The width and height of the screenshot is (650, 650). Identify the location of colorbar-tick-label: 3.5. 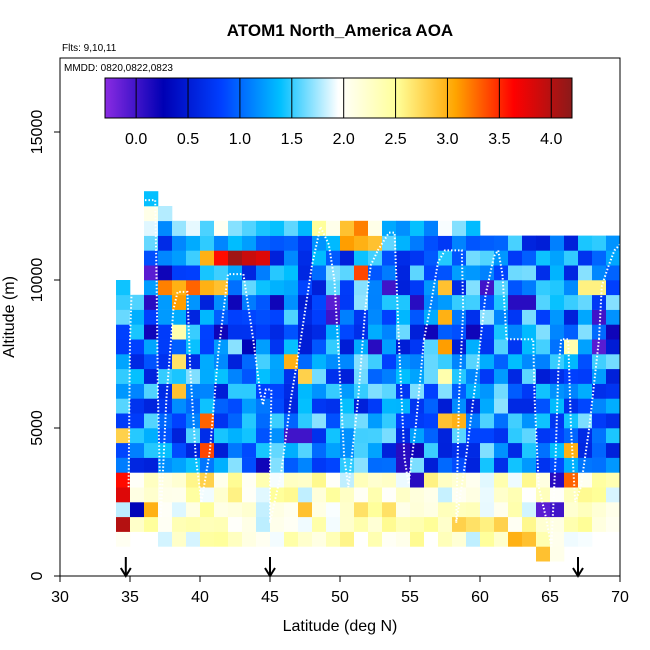
(499, 139).